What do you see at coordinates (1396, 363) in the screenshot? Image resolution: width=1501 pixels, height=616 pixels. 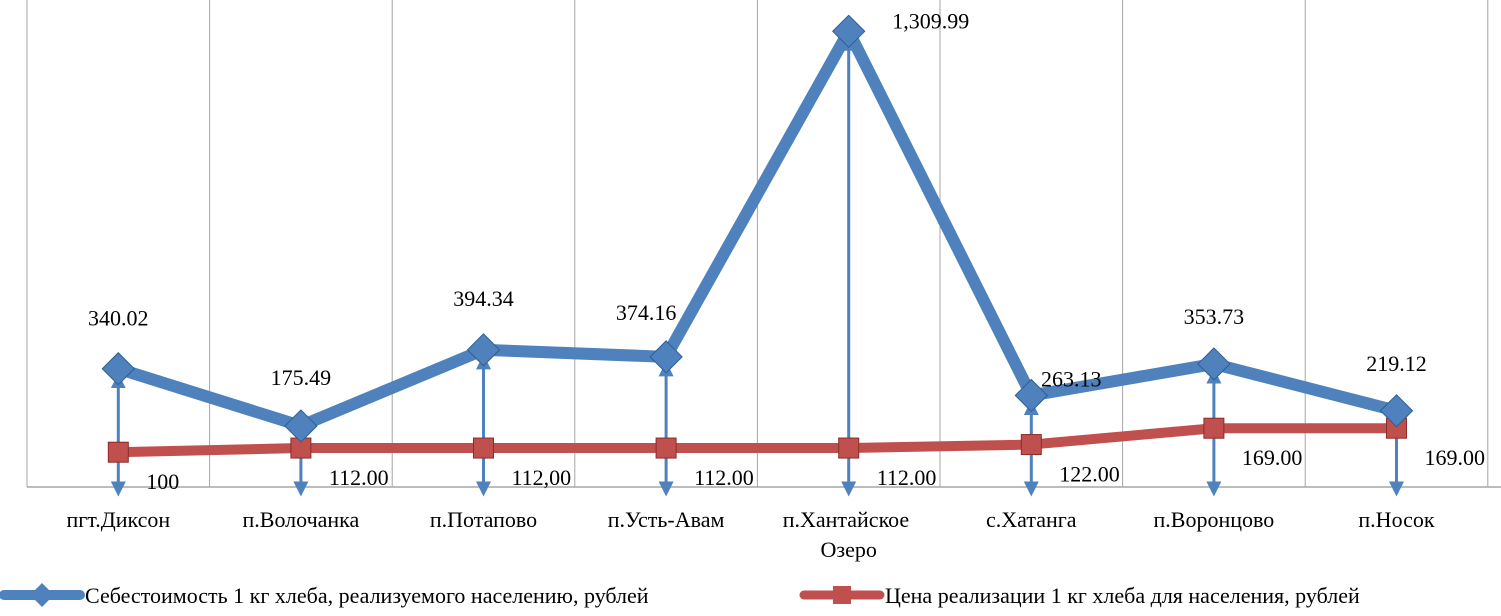 I see `data-label: 219.12` at bounding box center [1396, 363].